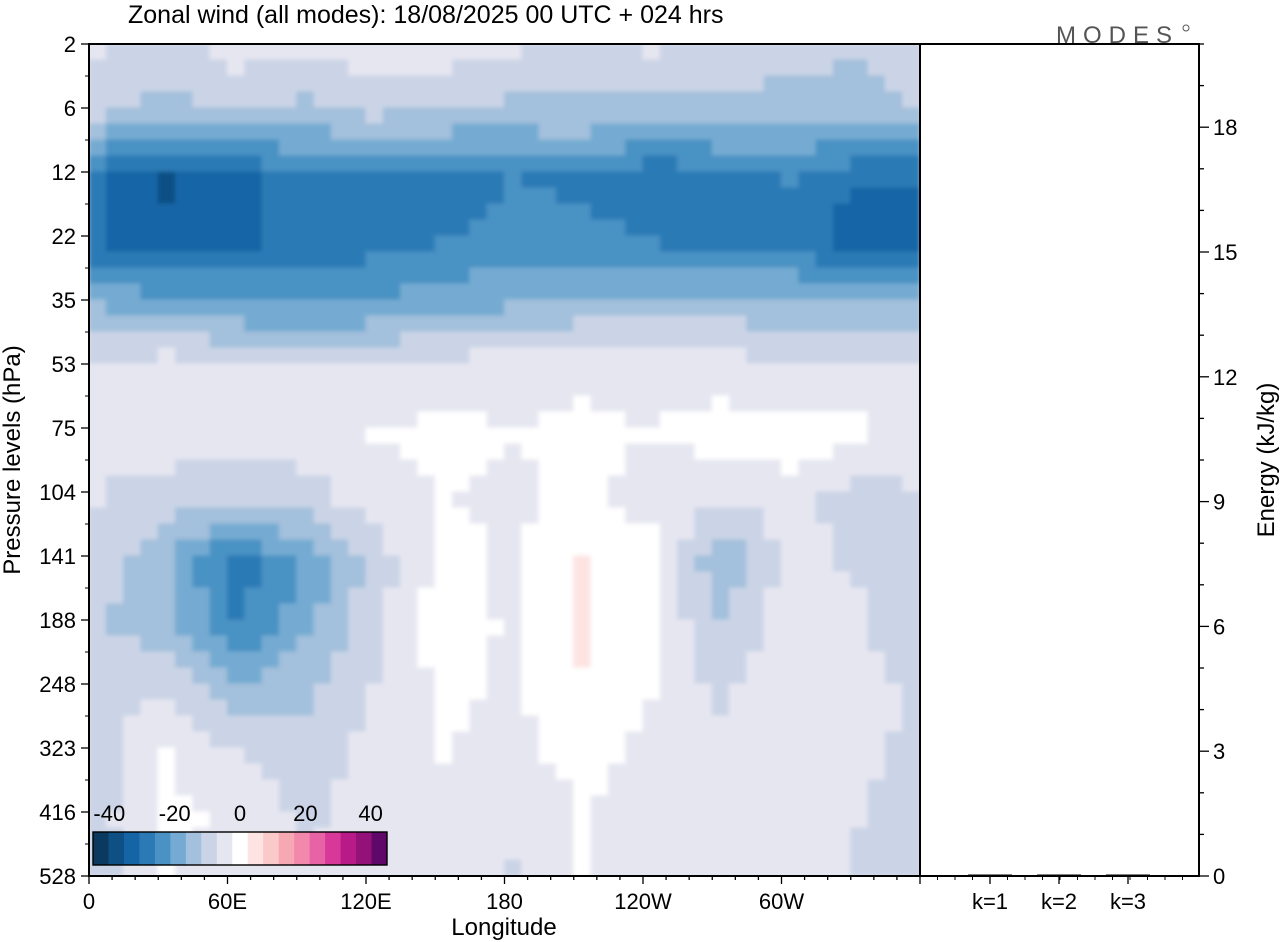 Image resolution: width=1280 pixels, height=942 pixels. What do you see at coordinates (57, 620) in the screenshot?
I see `y-tick-label: 188` at bounding box center [57, 620].